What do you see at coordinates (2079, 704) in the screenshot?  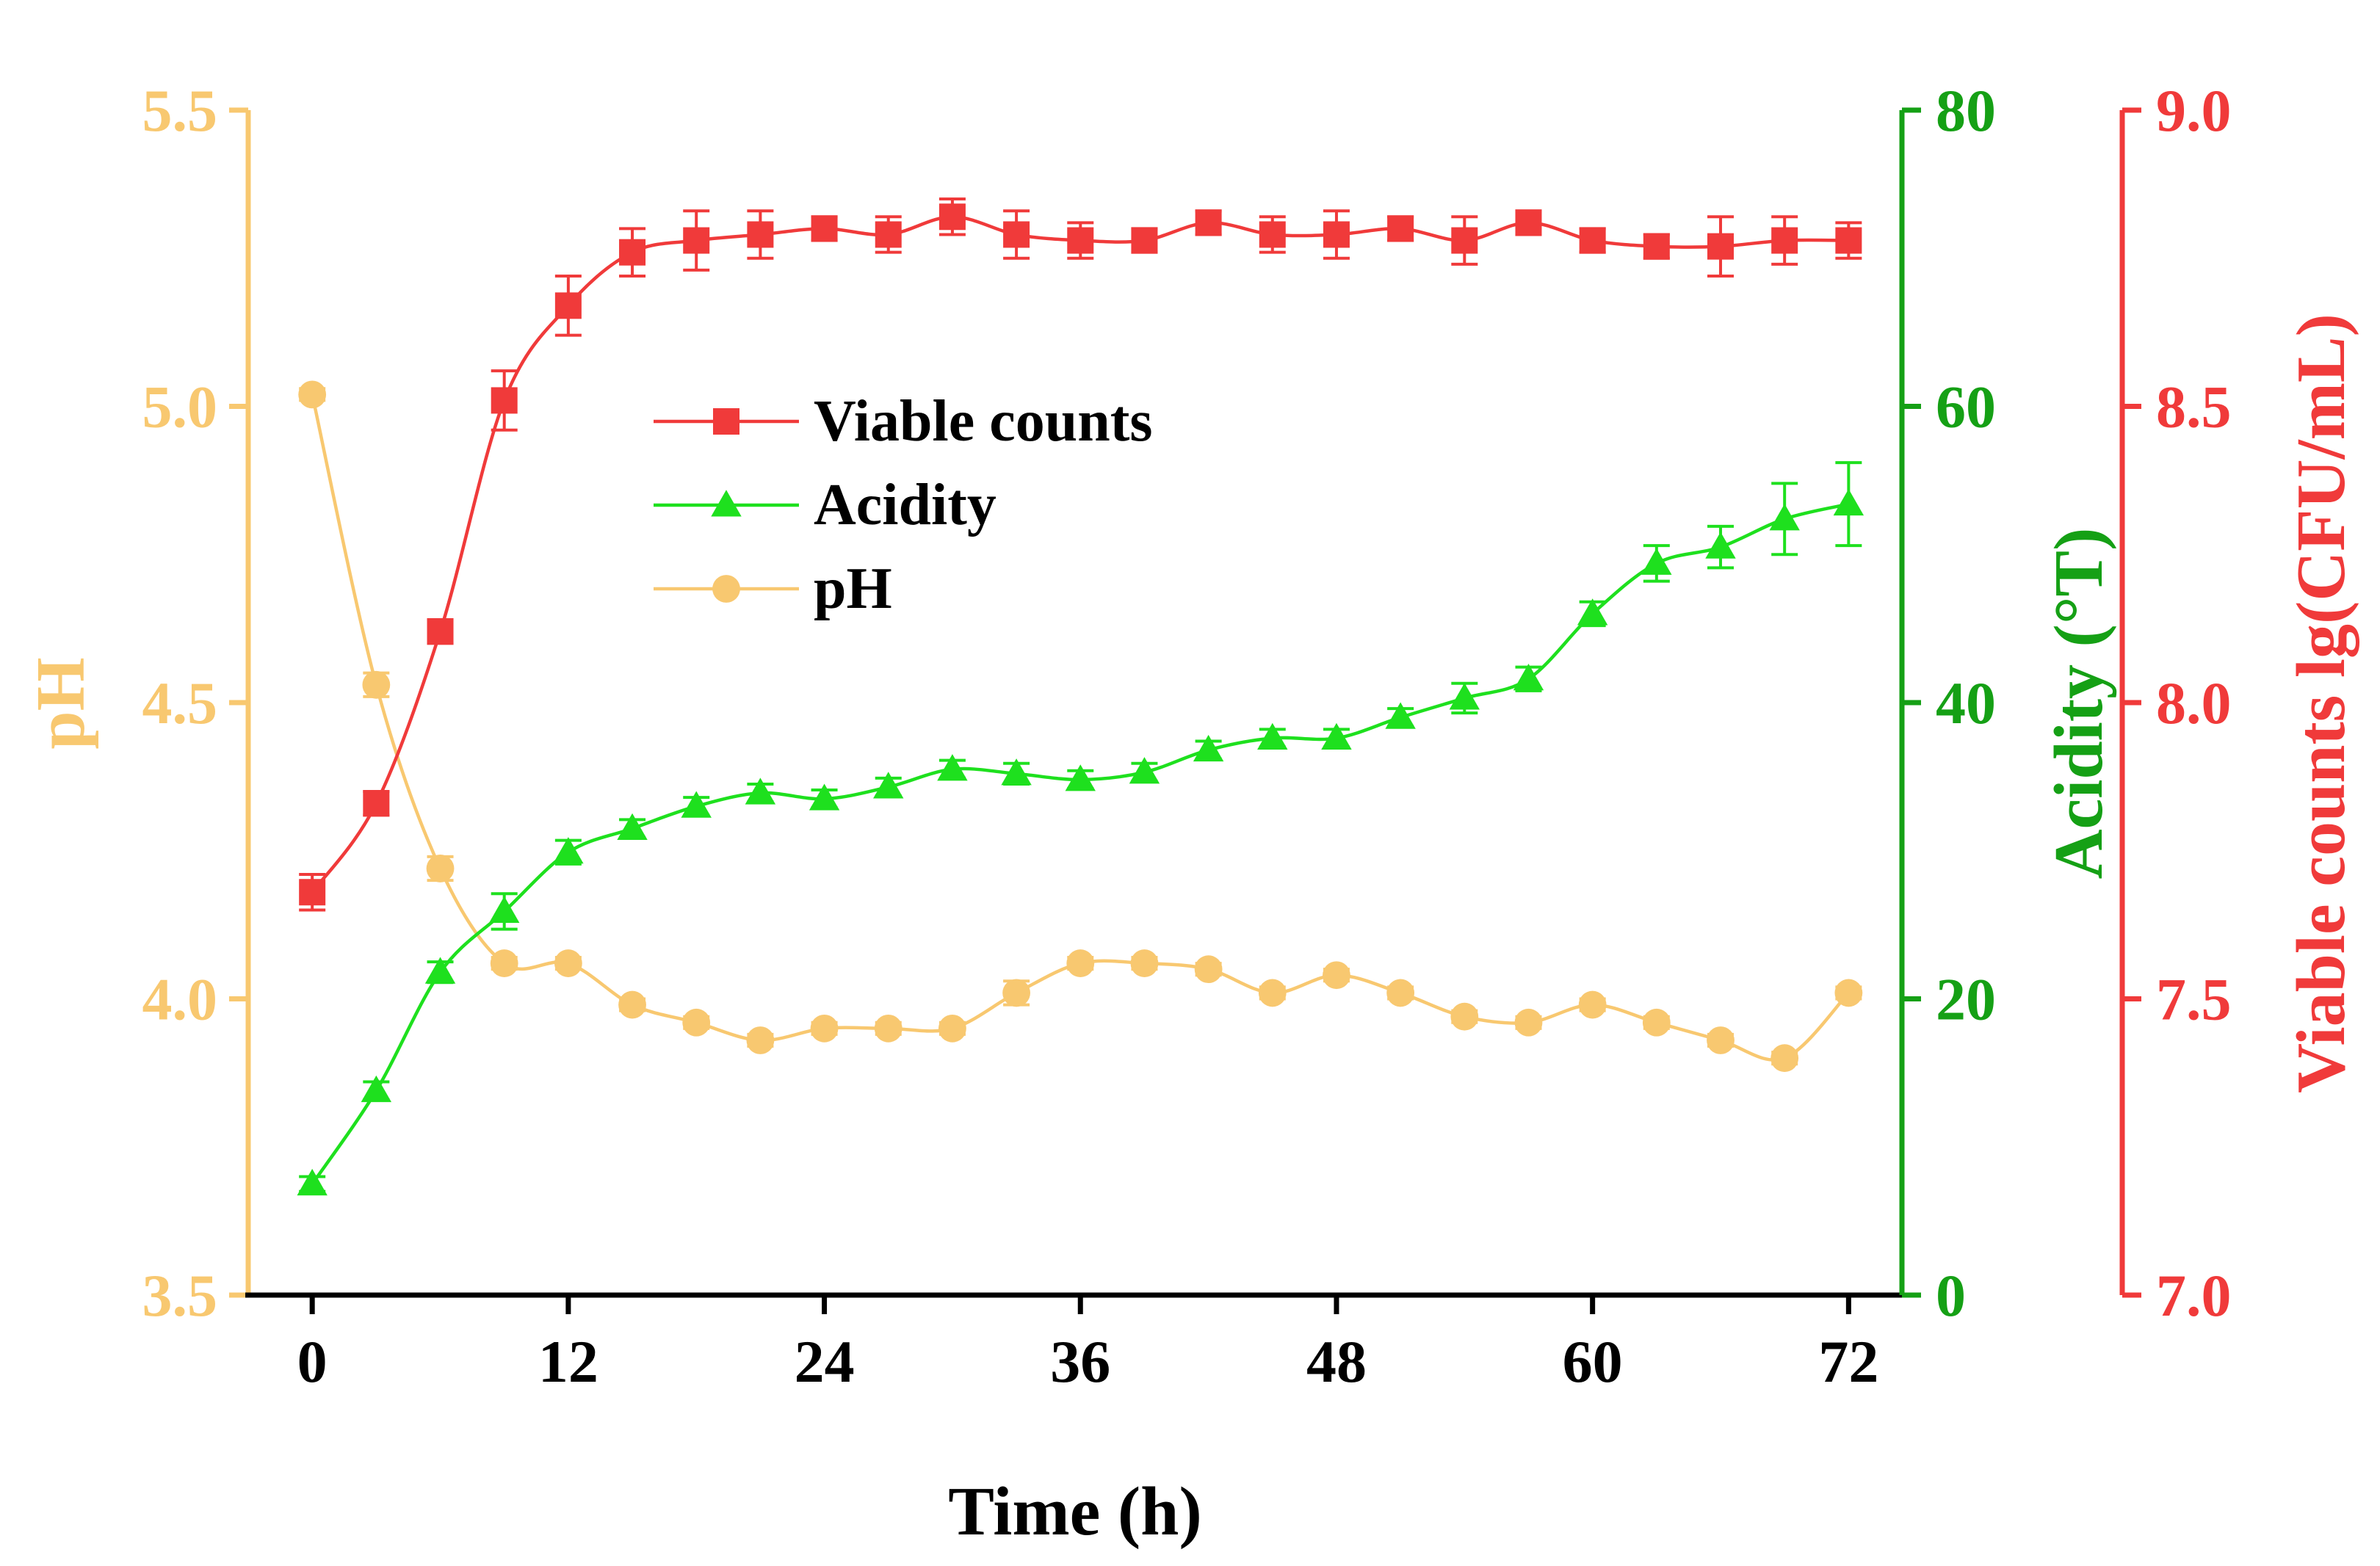 I see `acidity-axis-title: Acidity (°T)` at bounding box center [2079, 704].